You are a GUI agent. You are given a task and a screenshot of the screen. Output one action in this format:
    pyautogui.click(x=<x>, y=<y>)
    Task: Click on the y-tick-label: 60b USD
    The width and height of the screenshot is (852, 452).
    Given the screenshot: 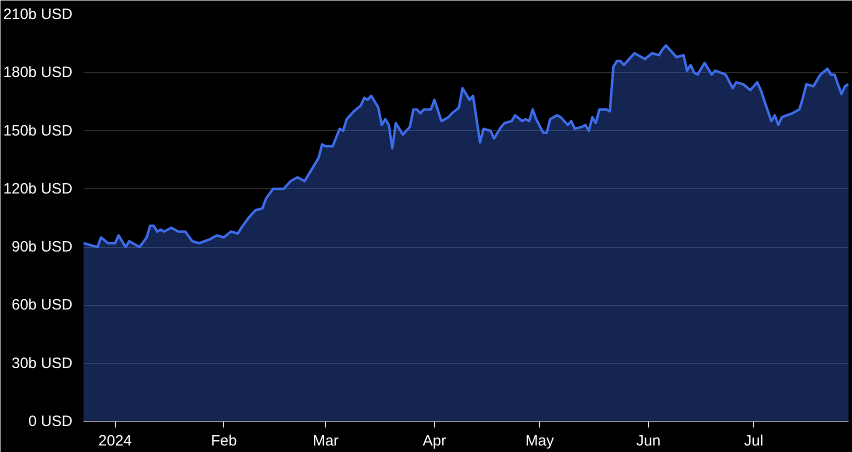 What is the action you would take?
    pyautogui.click(x=42, y=305)
    